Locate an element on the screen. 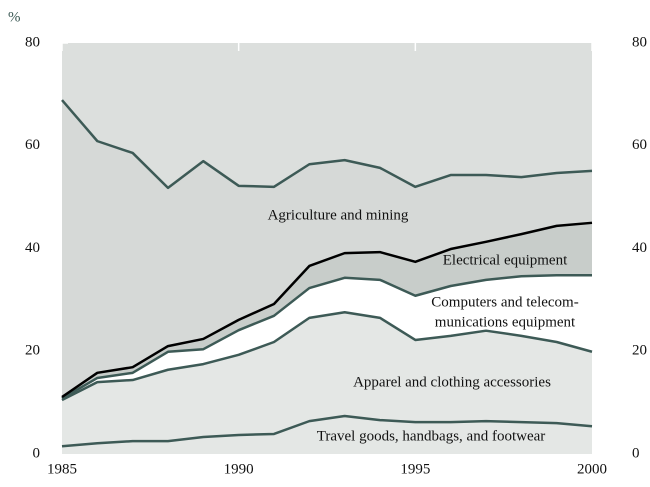  area-band is located at coordinates (327, 434).